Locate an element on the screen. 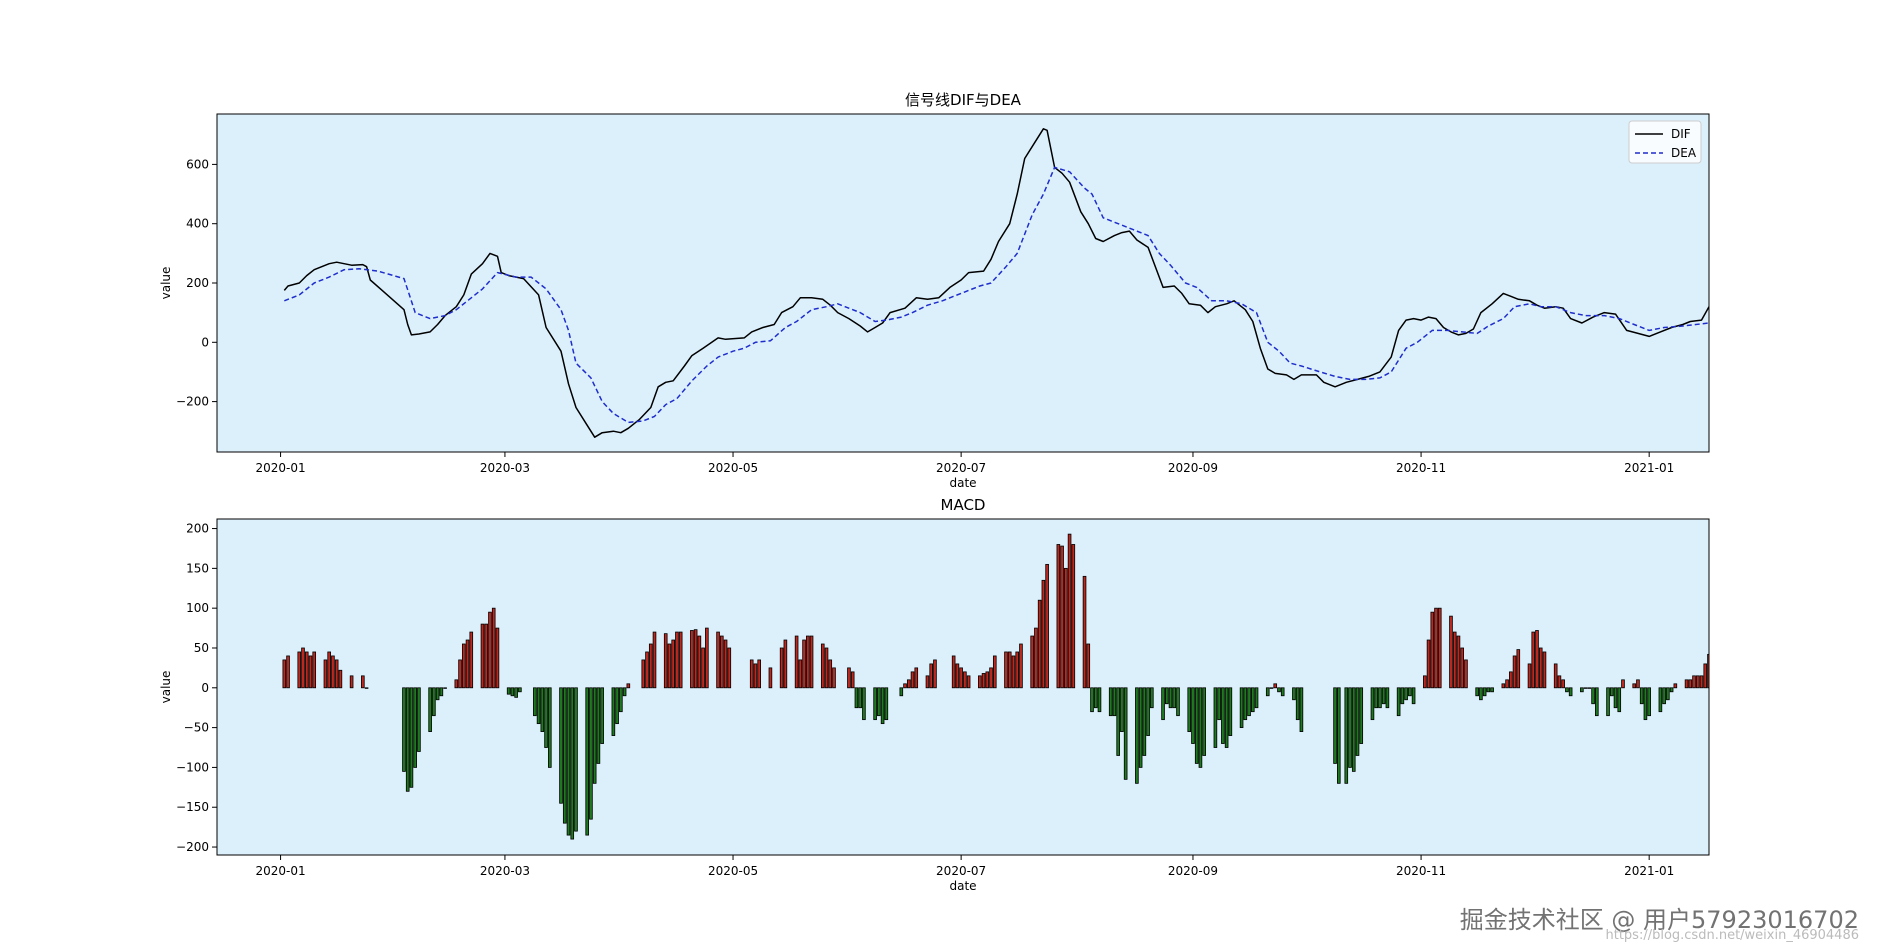 The height and width of the screenshot is (952, 1877). x-axis-label: date is located at coordinates (962, 886).